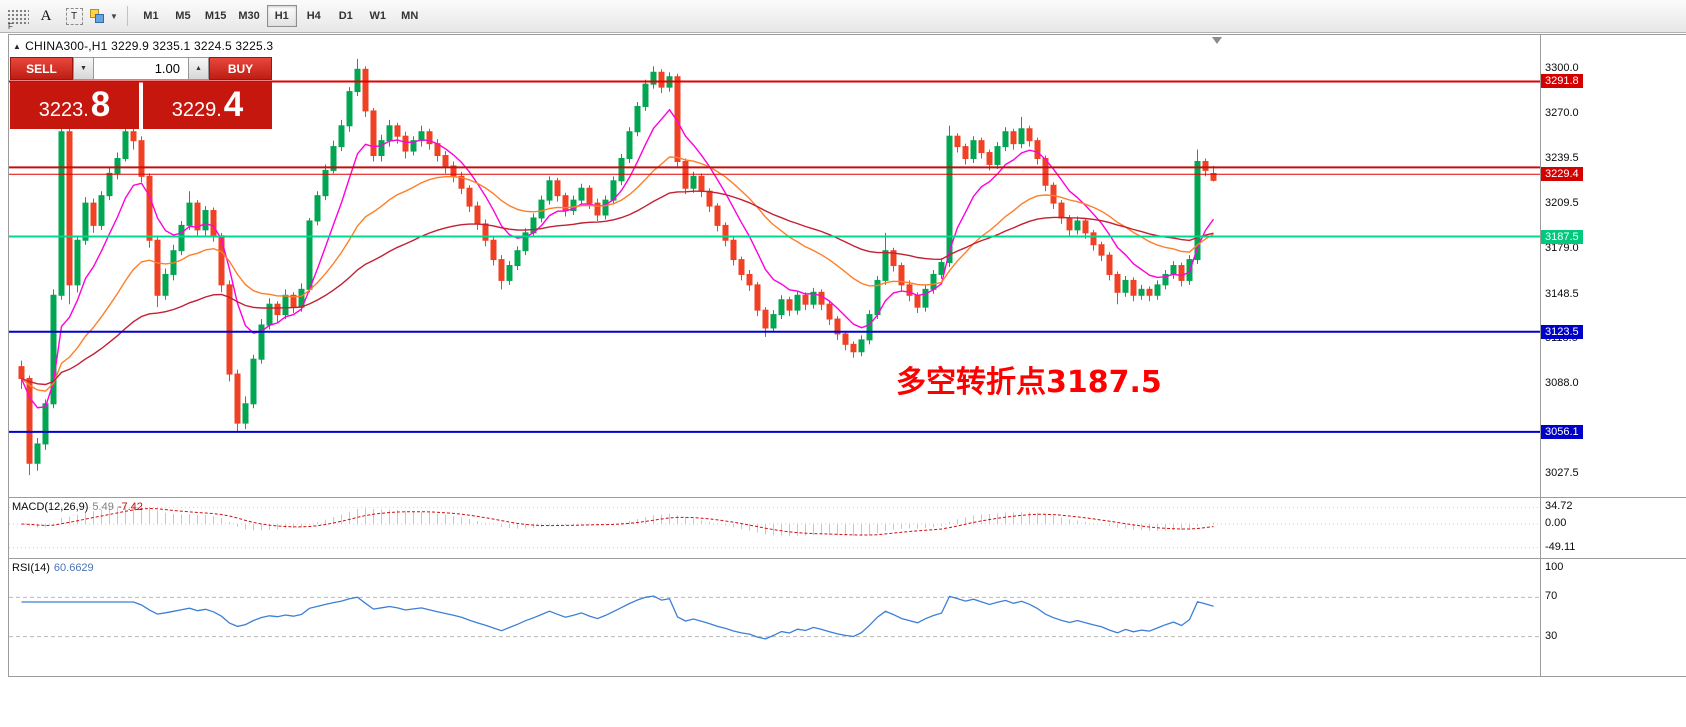  What do you see at coordinates (1562, 248) in the screenshot?
I see `price-axis-label: 3179.0` at bounding box center [1562, 248].